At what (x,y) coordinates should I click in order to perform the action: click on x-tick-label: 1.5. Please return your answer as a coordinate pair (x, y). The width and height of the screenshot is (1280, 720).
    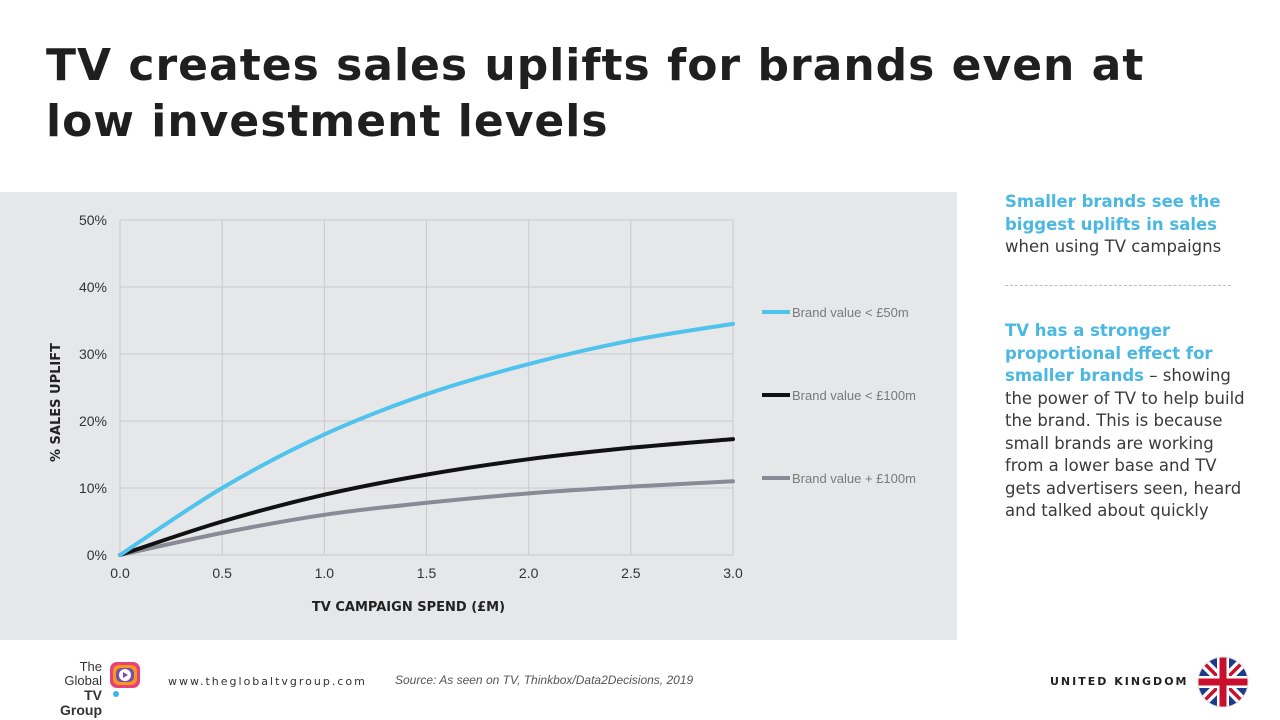
    Looking at the image, I should click on (427, 573).